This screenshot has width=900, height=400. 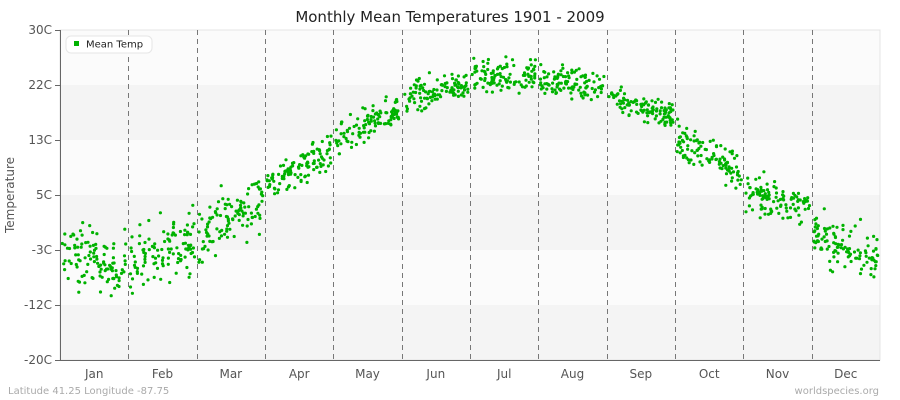 I want to click on location-label: Latitude 41.25 Longitude -87.75, so click(x=88, y=391).